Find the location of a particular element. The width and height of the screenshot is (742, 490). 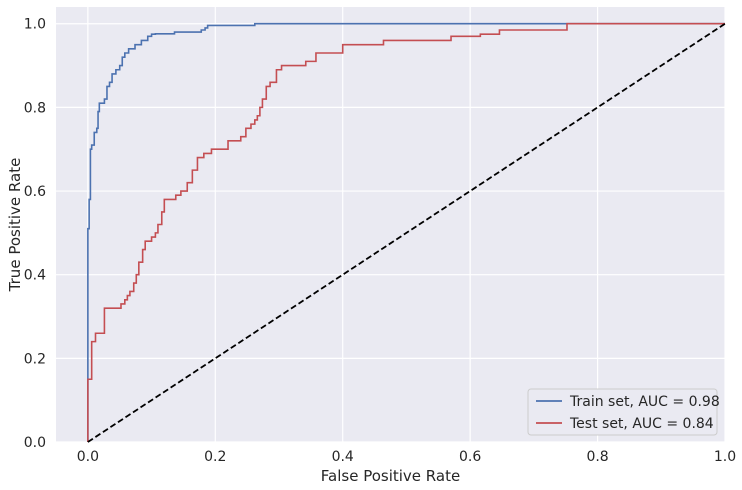

y-tick-label: 0.6 is located at coordinates (35, 192).